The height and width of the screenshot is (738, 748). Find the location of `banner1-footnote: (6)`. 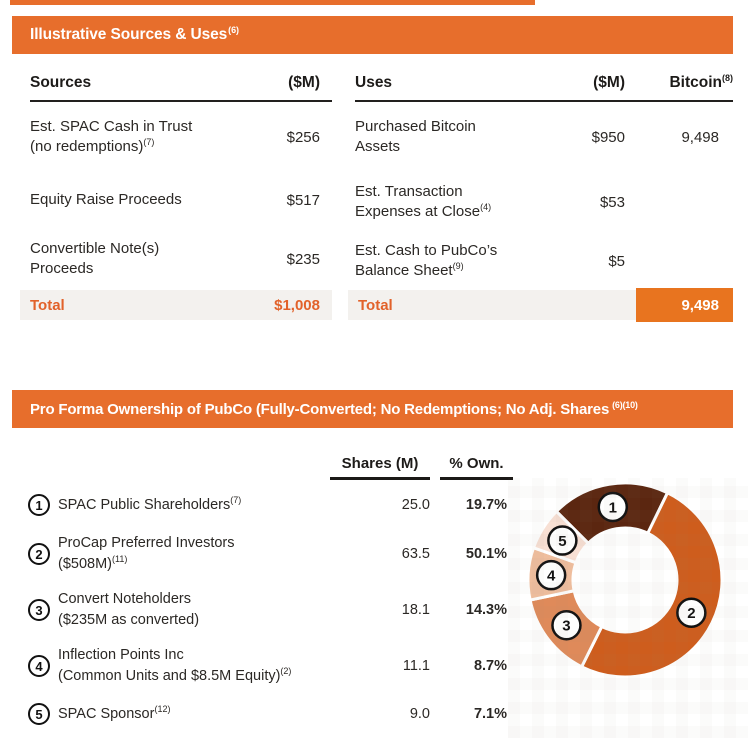

banner1-footnote: (6) is located at coordinates (233, 30).